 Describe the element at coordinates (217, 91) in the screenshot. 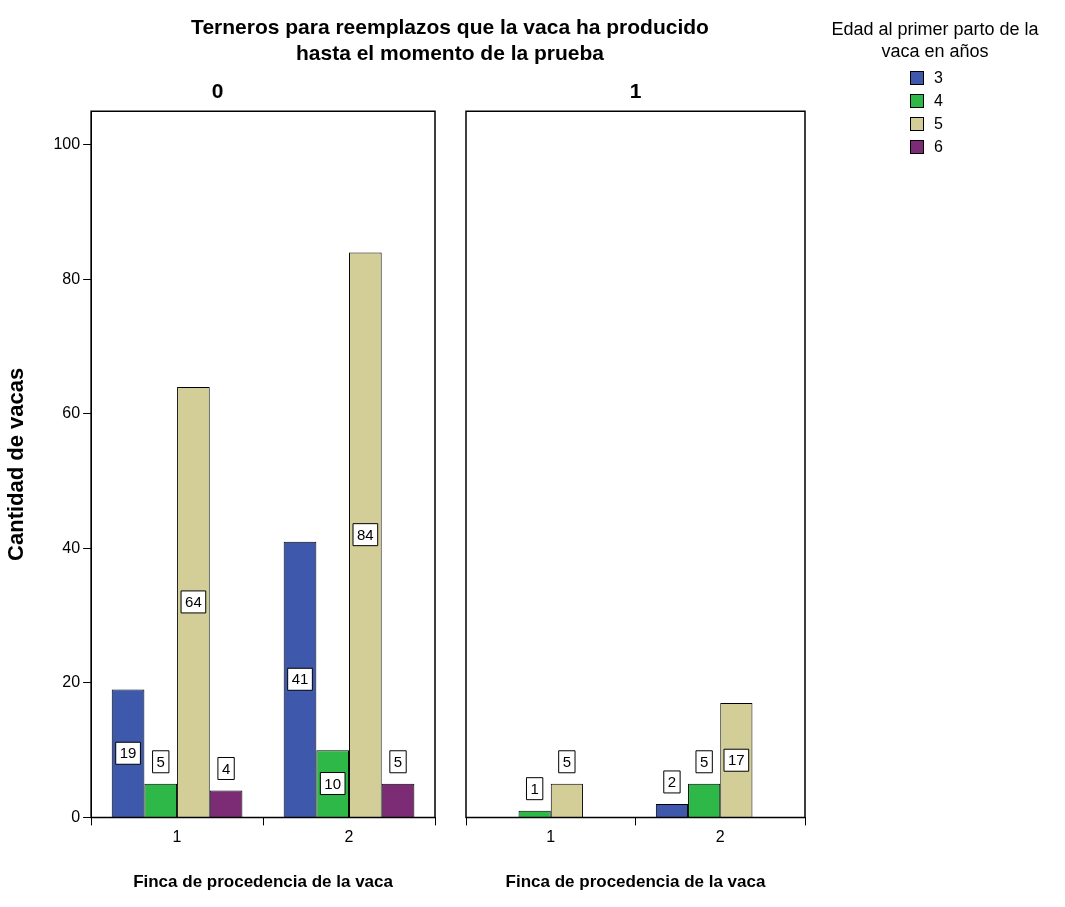

I see `chart-subtitle: 0` at that location.